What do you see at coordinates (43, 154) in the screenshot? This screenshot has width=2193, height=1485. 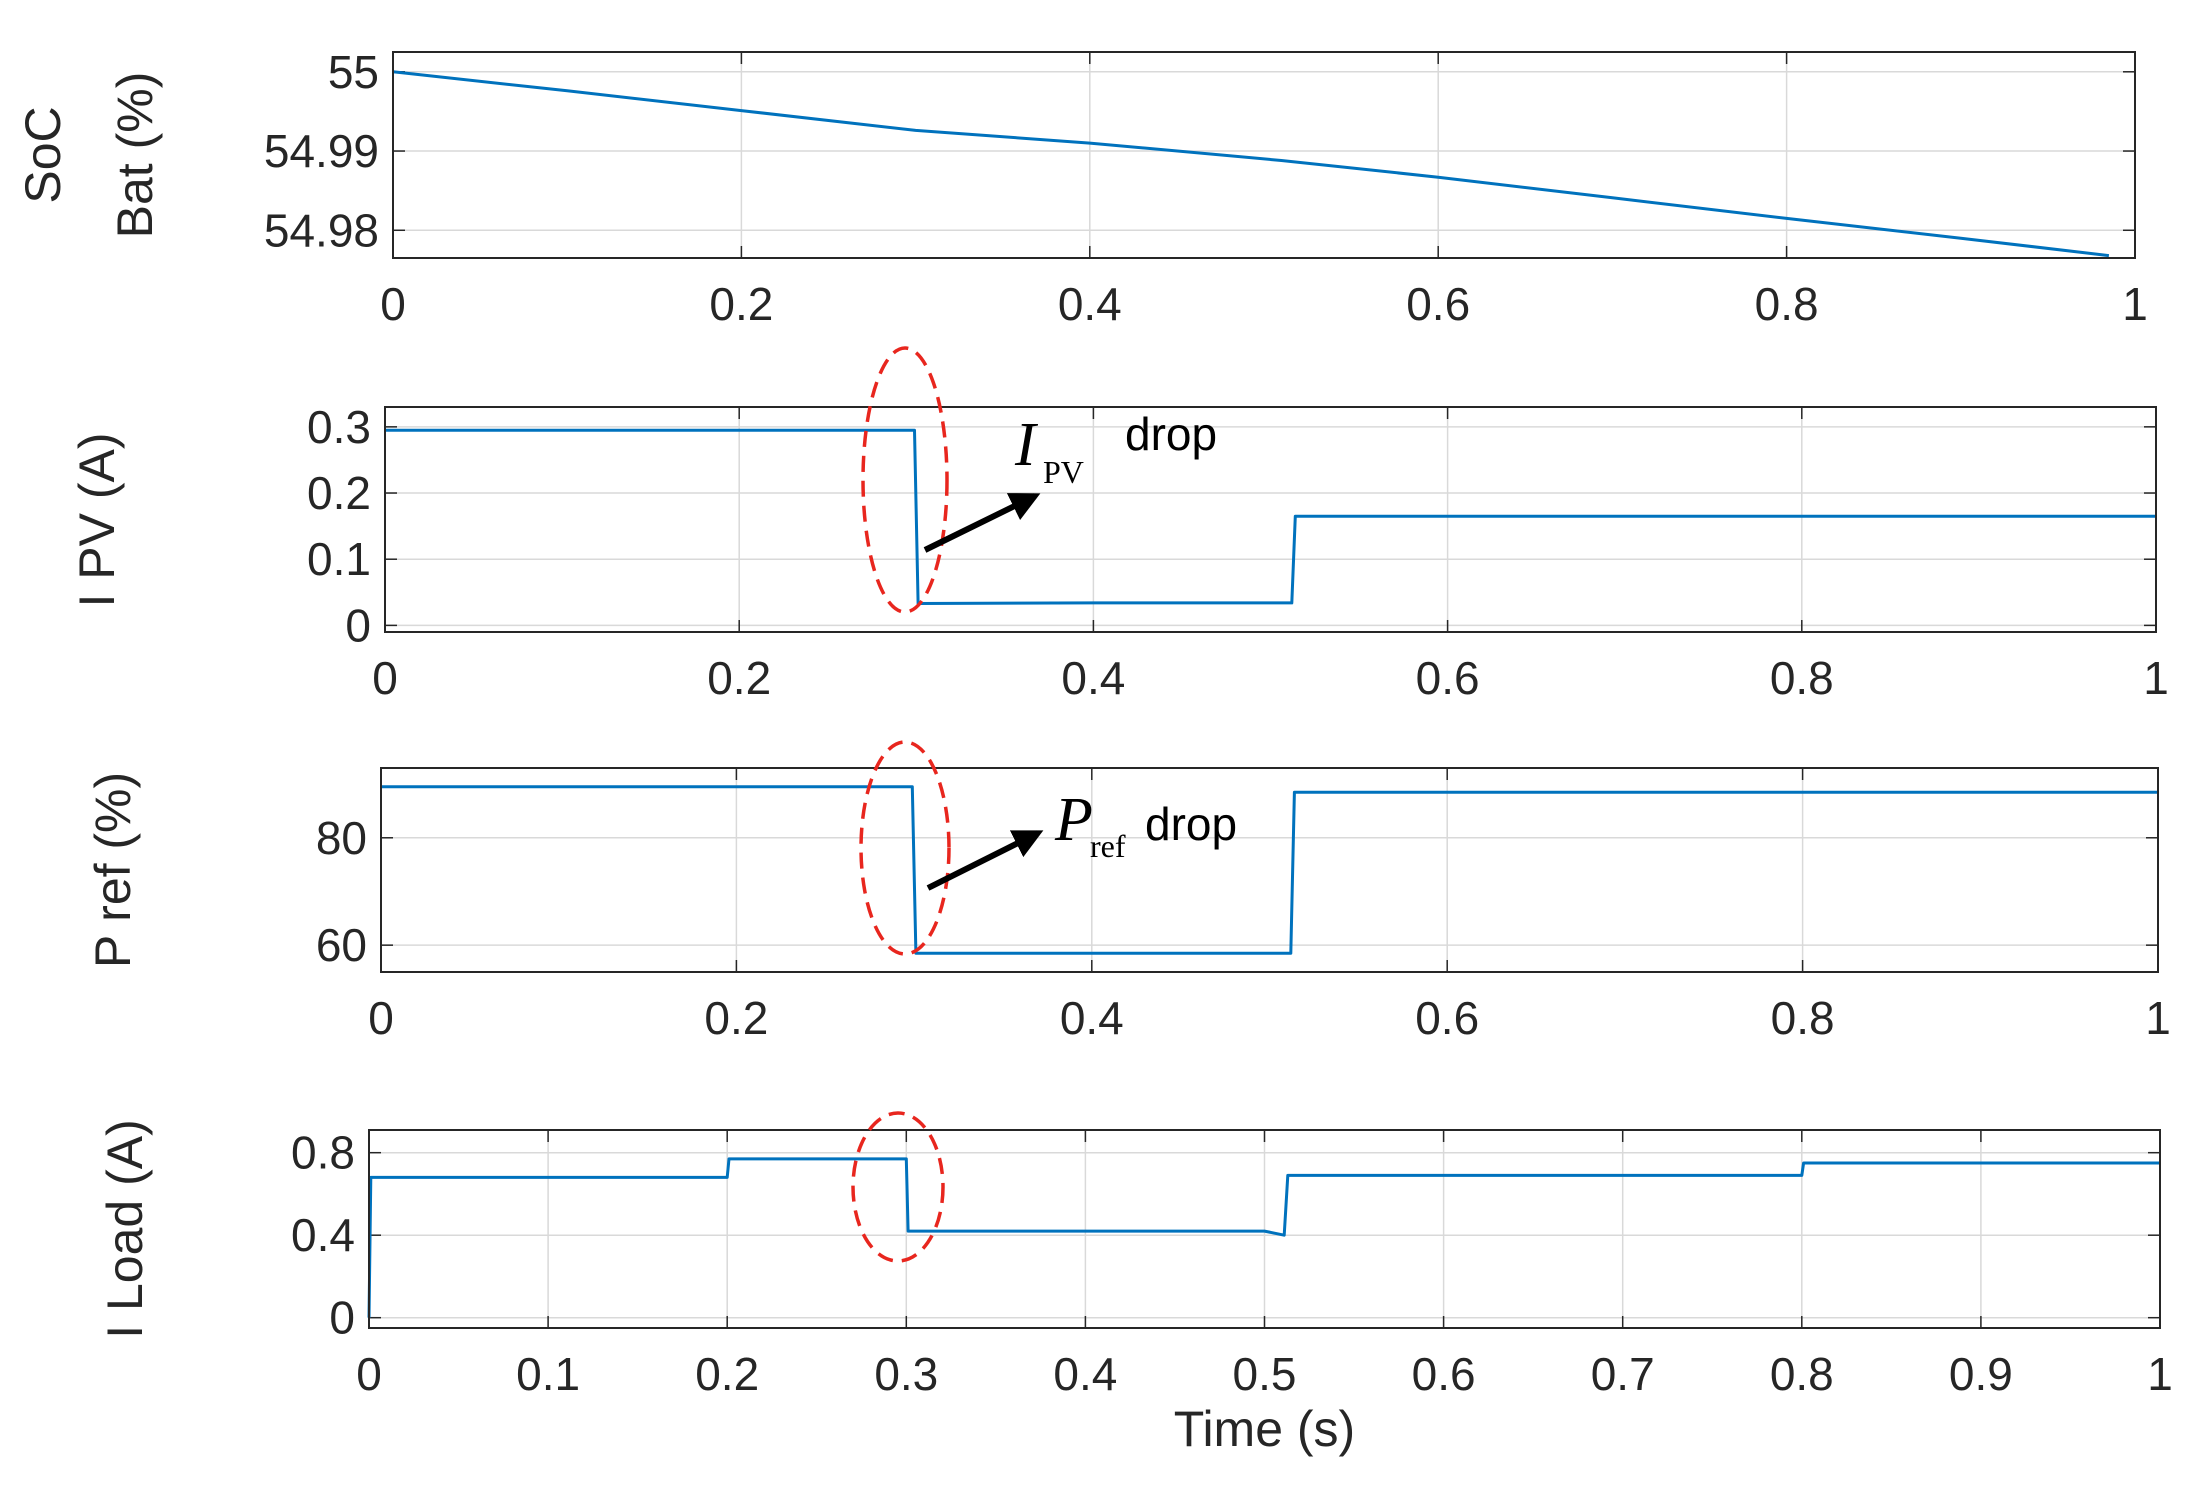 I see `y-axis-label: SoC` at bounding box center [43, 154].